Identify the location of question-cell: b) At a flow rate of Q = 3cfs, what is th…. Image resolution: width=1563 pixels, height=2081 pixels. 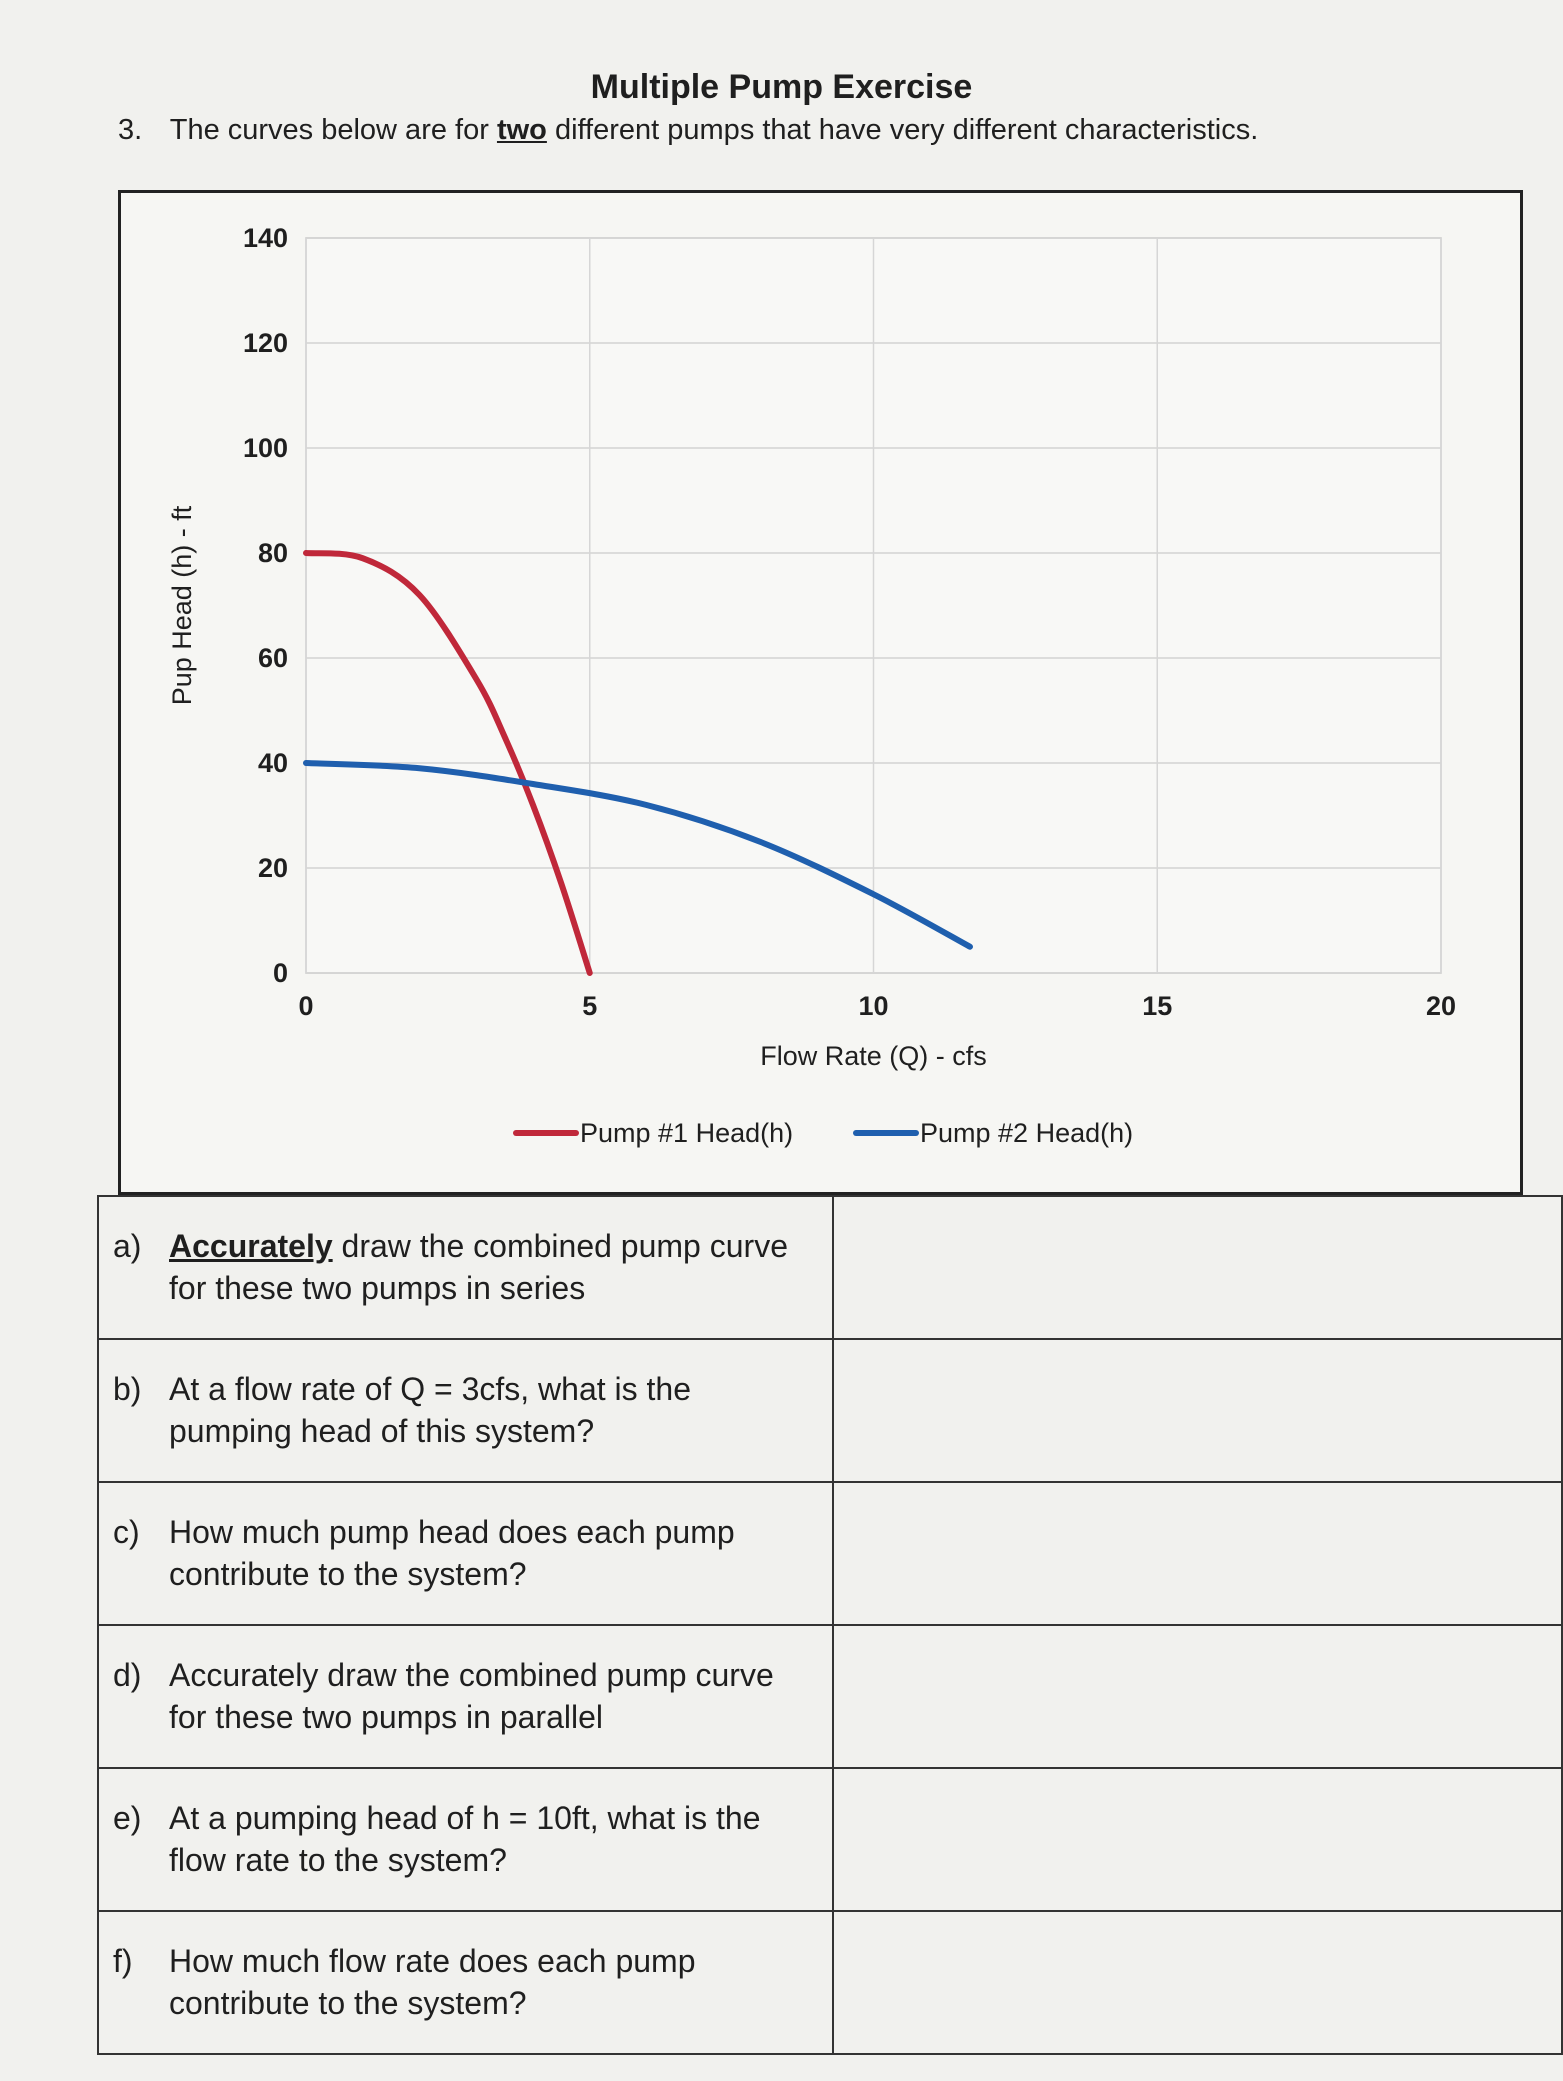
(465, 1410).